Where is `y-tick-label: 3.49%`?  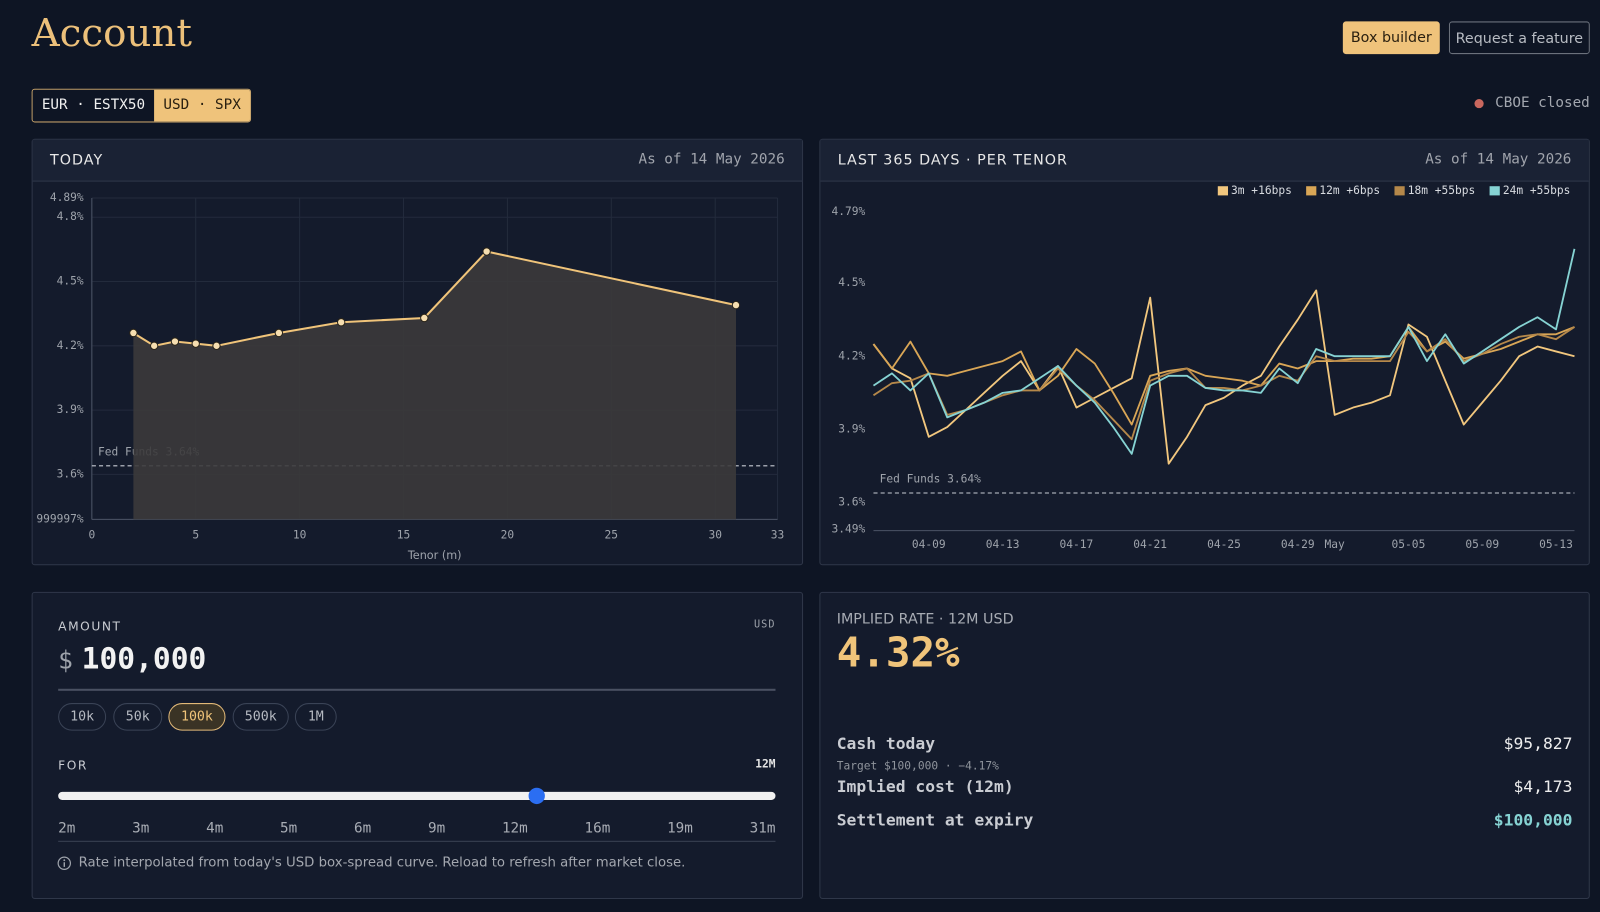 y-tick-label: 3.49% is located at coordinates (849, 529).